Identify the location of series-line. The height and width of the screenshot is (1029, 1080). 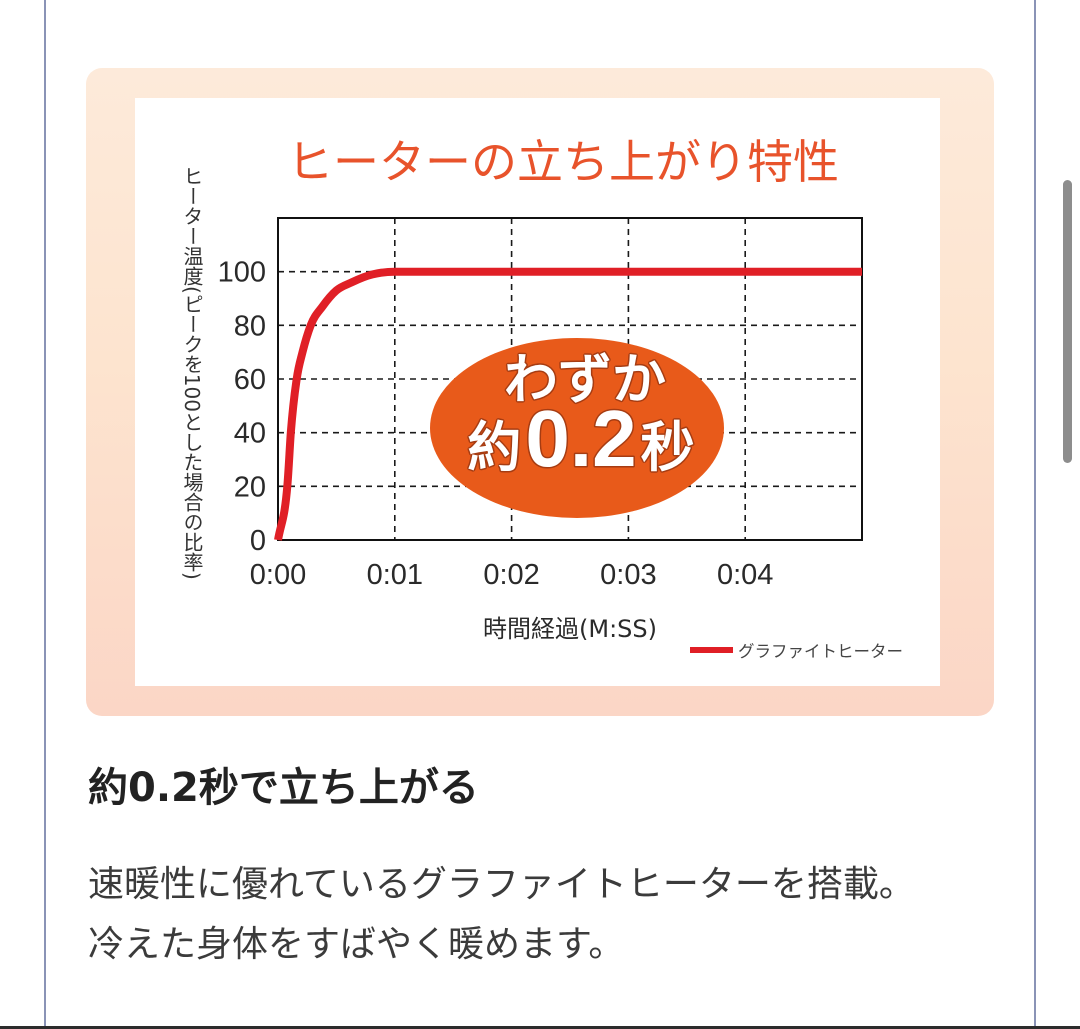
(568, 404).